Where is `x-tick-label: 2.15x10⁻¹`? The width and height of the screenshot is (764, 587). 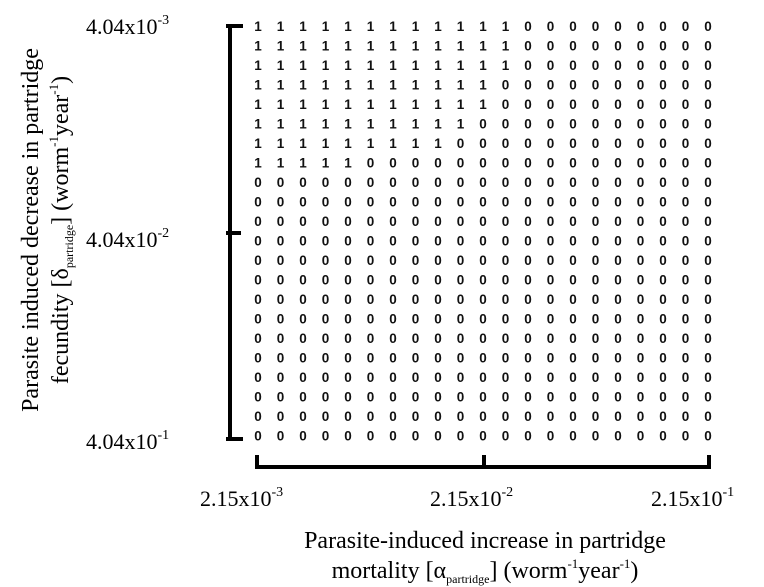
x-tick-label: 2.15x10⁻¹ is located at coordinates (692, 498).